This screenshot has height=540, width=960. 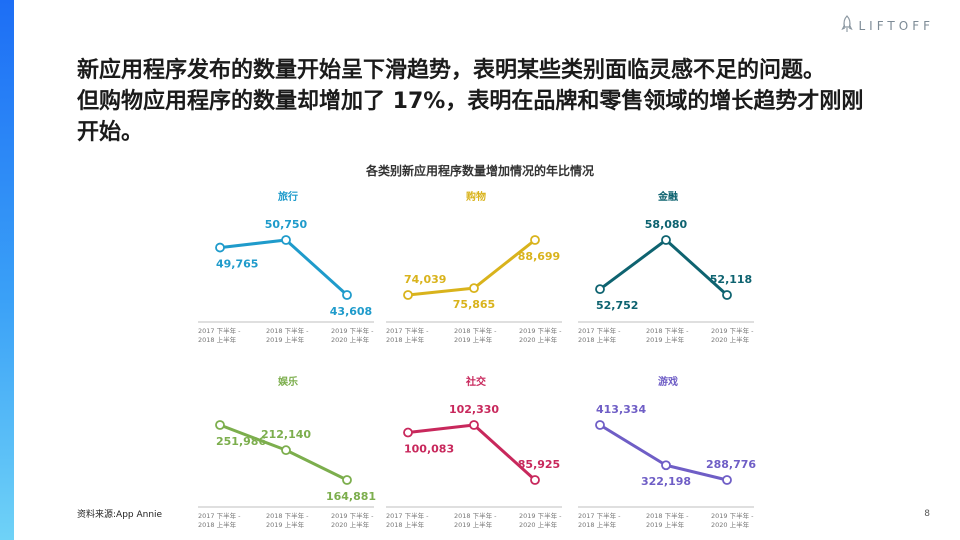 I want to click on data-label: 212,140, so click(x=286, y=434).